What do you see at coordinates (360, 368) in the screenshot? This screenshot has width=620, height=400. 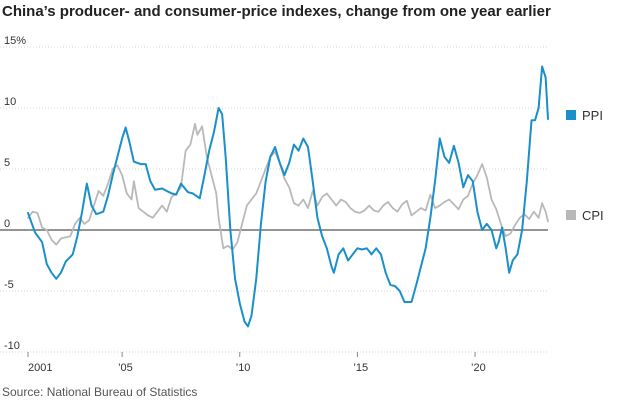 I see `x-tick-label: ’15` at bounding box center [360, 368].